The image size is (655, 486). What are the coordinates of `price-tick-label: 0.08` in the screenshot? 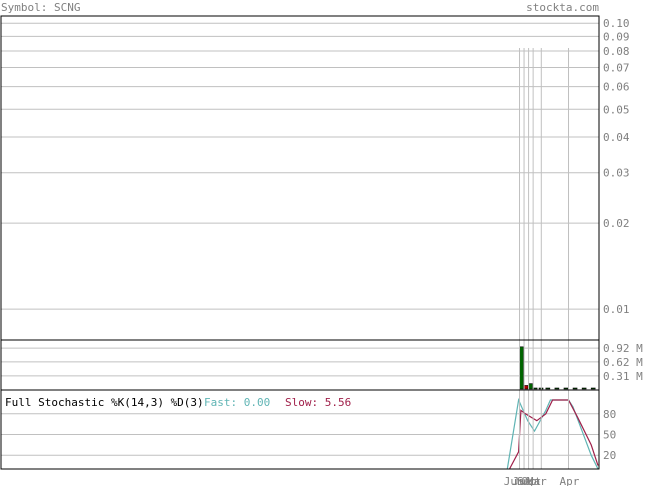 It's located at (616, 51).